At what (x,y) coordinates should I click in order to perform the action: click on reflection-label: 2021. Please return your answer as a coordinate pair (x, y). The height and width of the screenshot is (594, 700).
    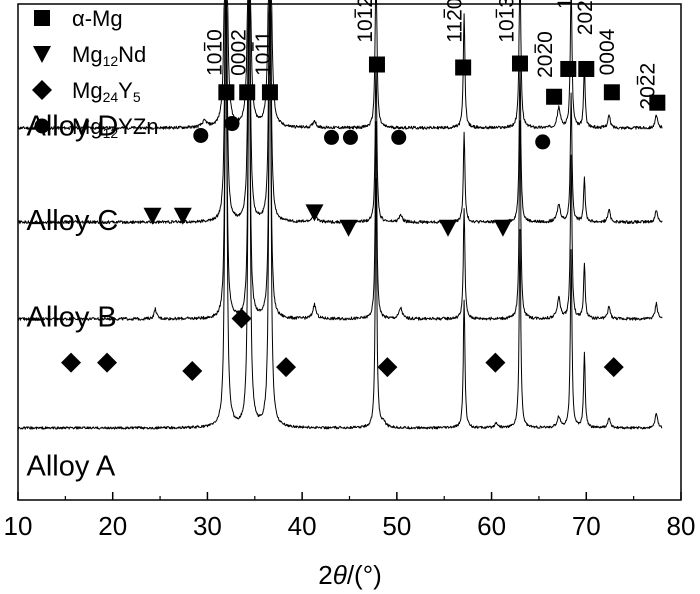
    Looking at the image, I should click on (585, 17).